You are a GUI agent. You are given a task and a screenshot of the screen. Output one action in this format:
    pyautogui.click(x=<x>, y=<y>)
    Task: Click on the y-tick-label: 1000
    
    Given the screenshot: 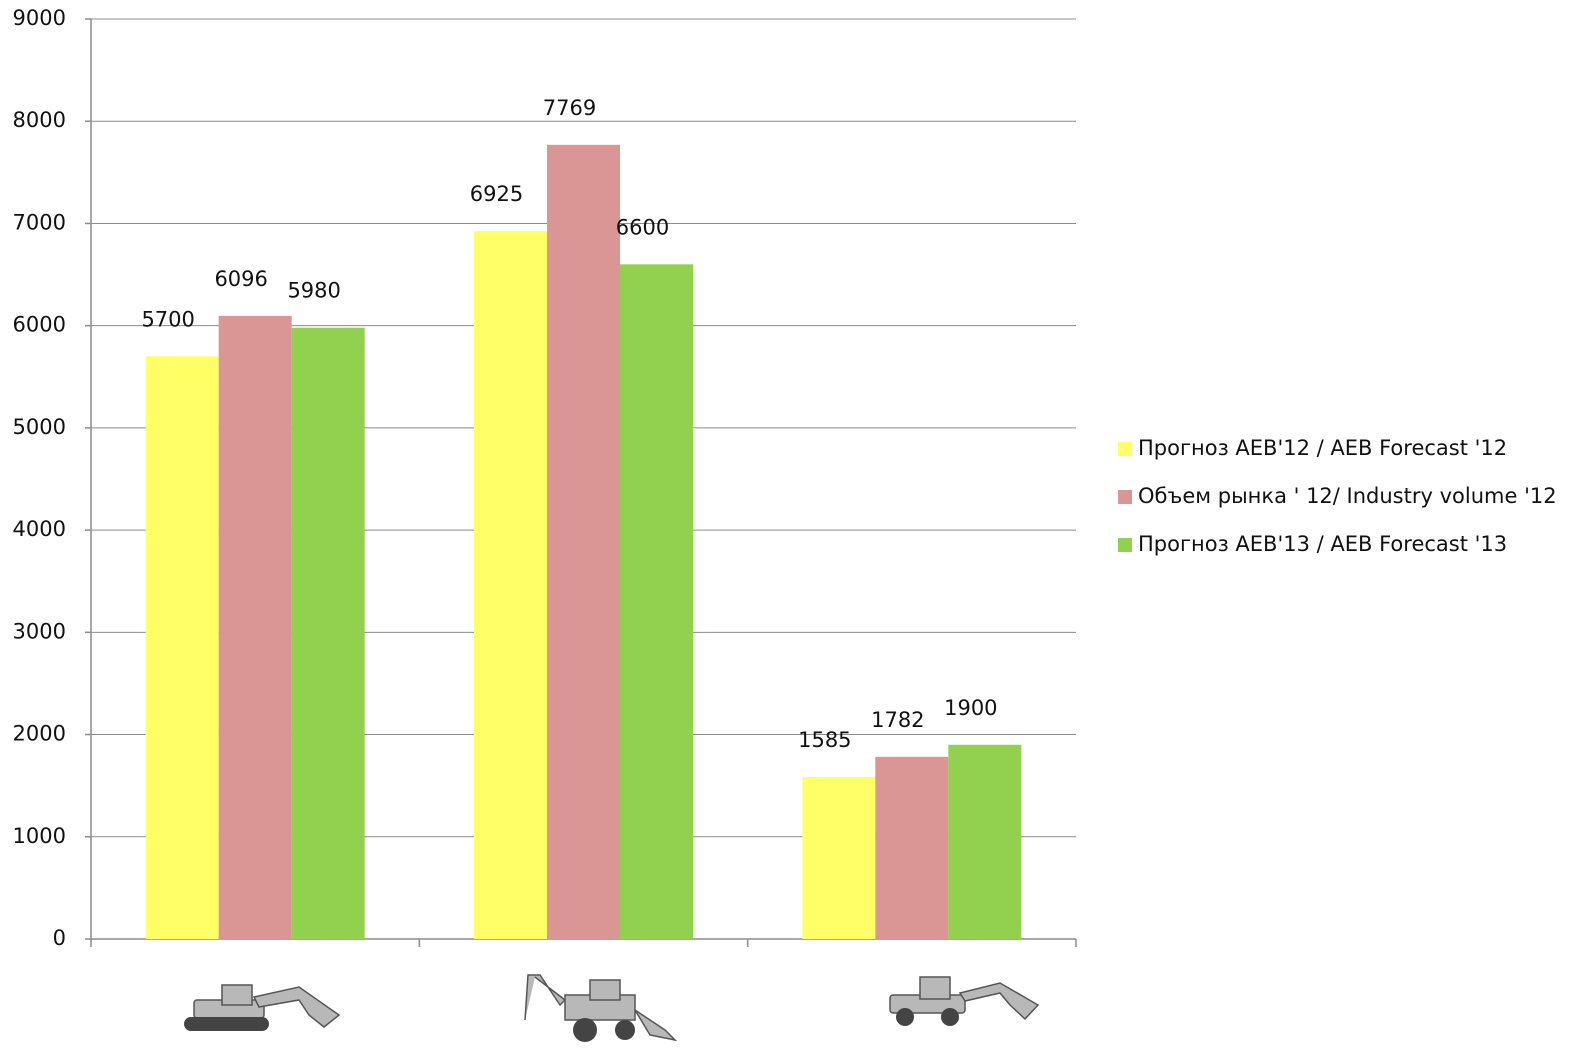 What is the action you would take?
    pyautogui.click(x=39, y=836)
    